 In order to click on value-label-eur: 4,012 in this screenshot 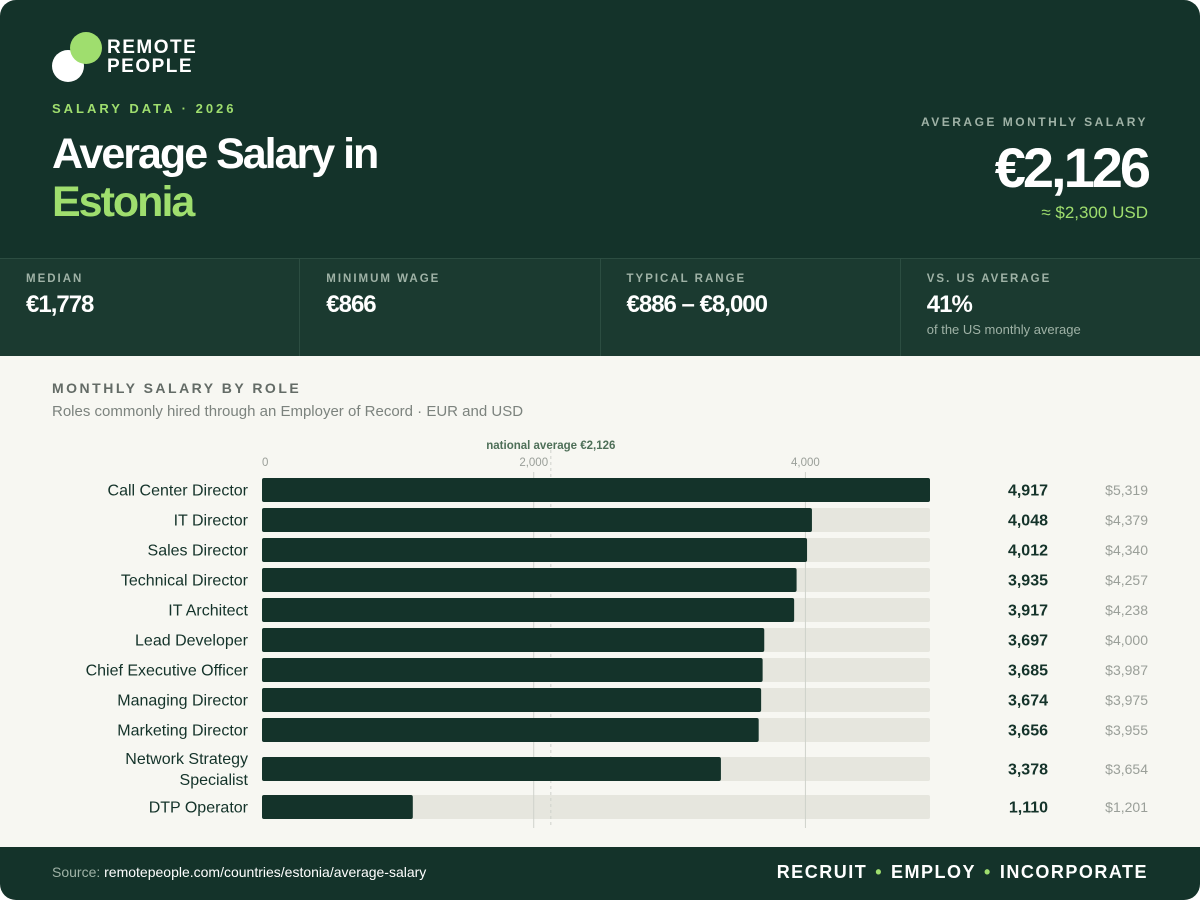, I will do `click(1028, 551)`.